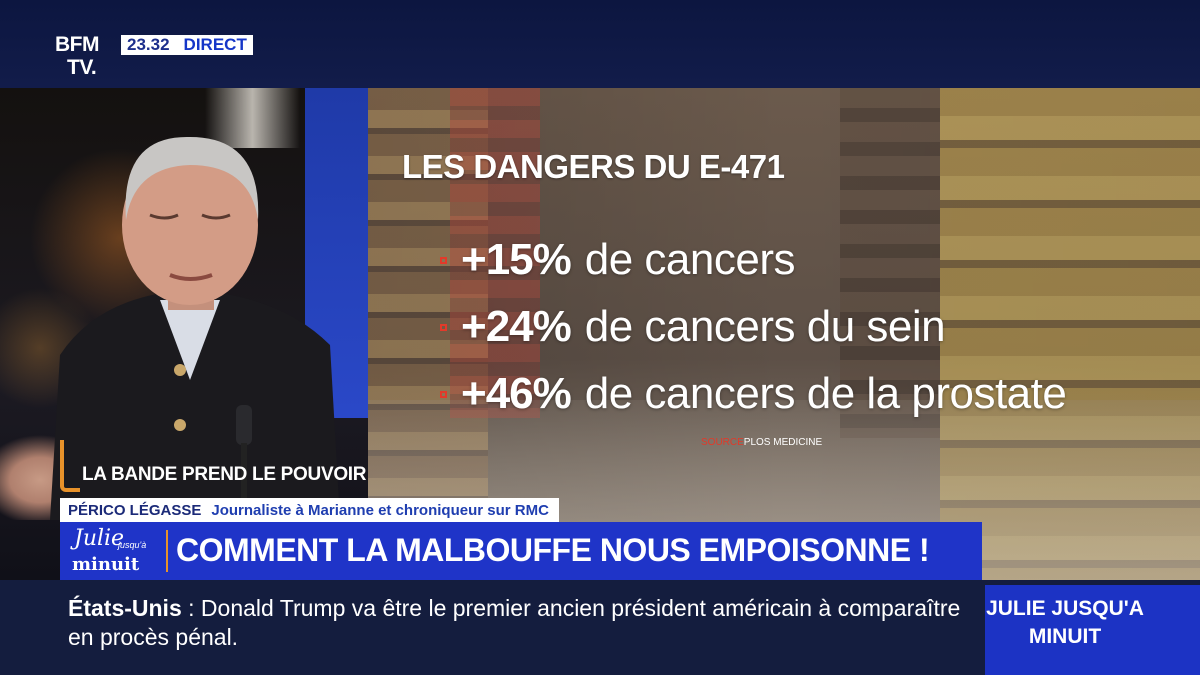 This screenshot has height=675, width=1200. I want to click on live-badge: DIRECT, so click(214, 45).